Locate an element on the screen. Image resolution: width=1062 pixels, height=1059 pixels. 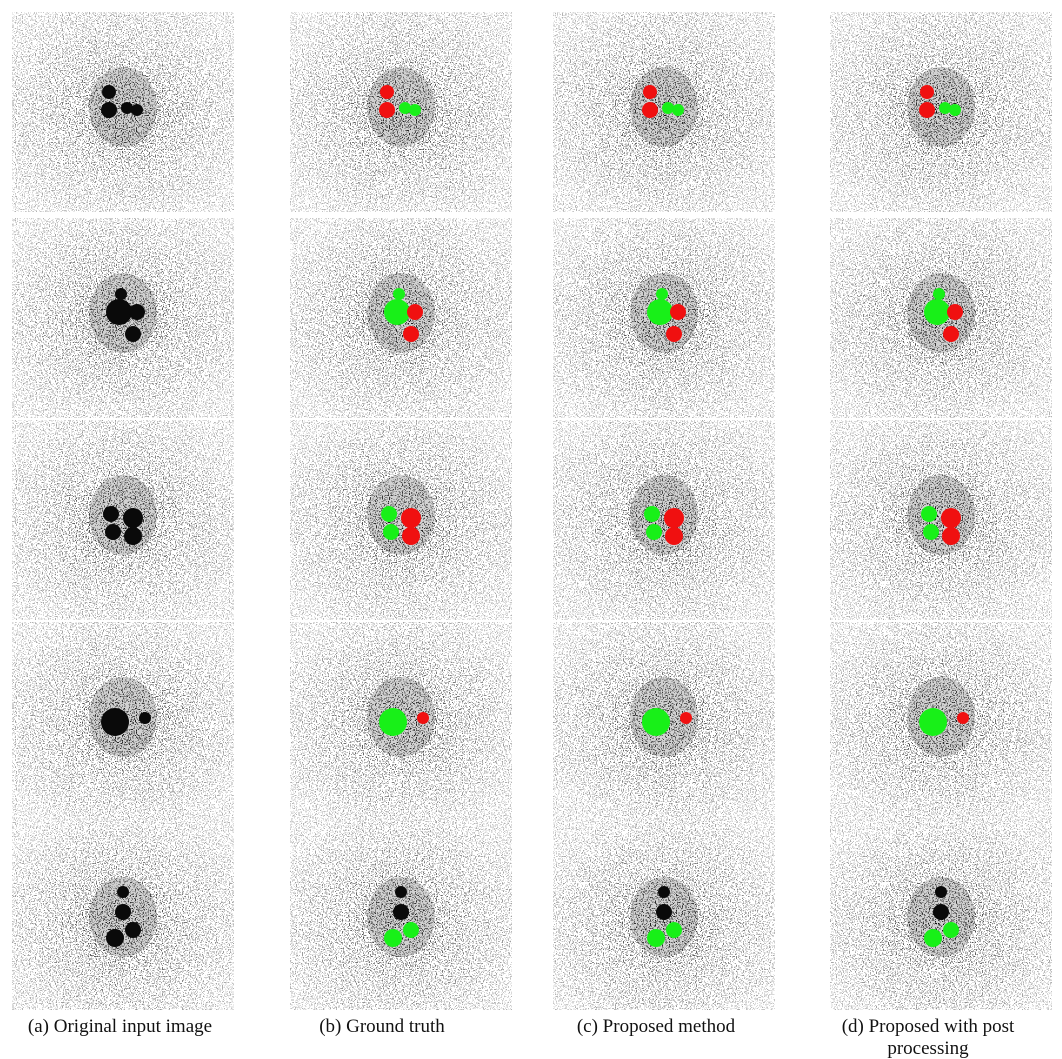
caption: (b) Ground truth is located at coordinates (382, 1026).